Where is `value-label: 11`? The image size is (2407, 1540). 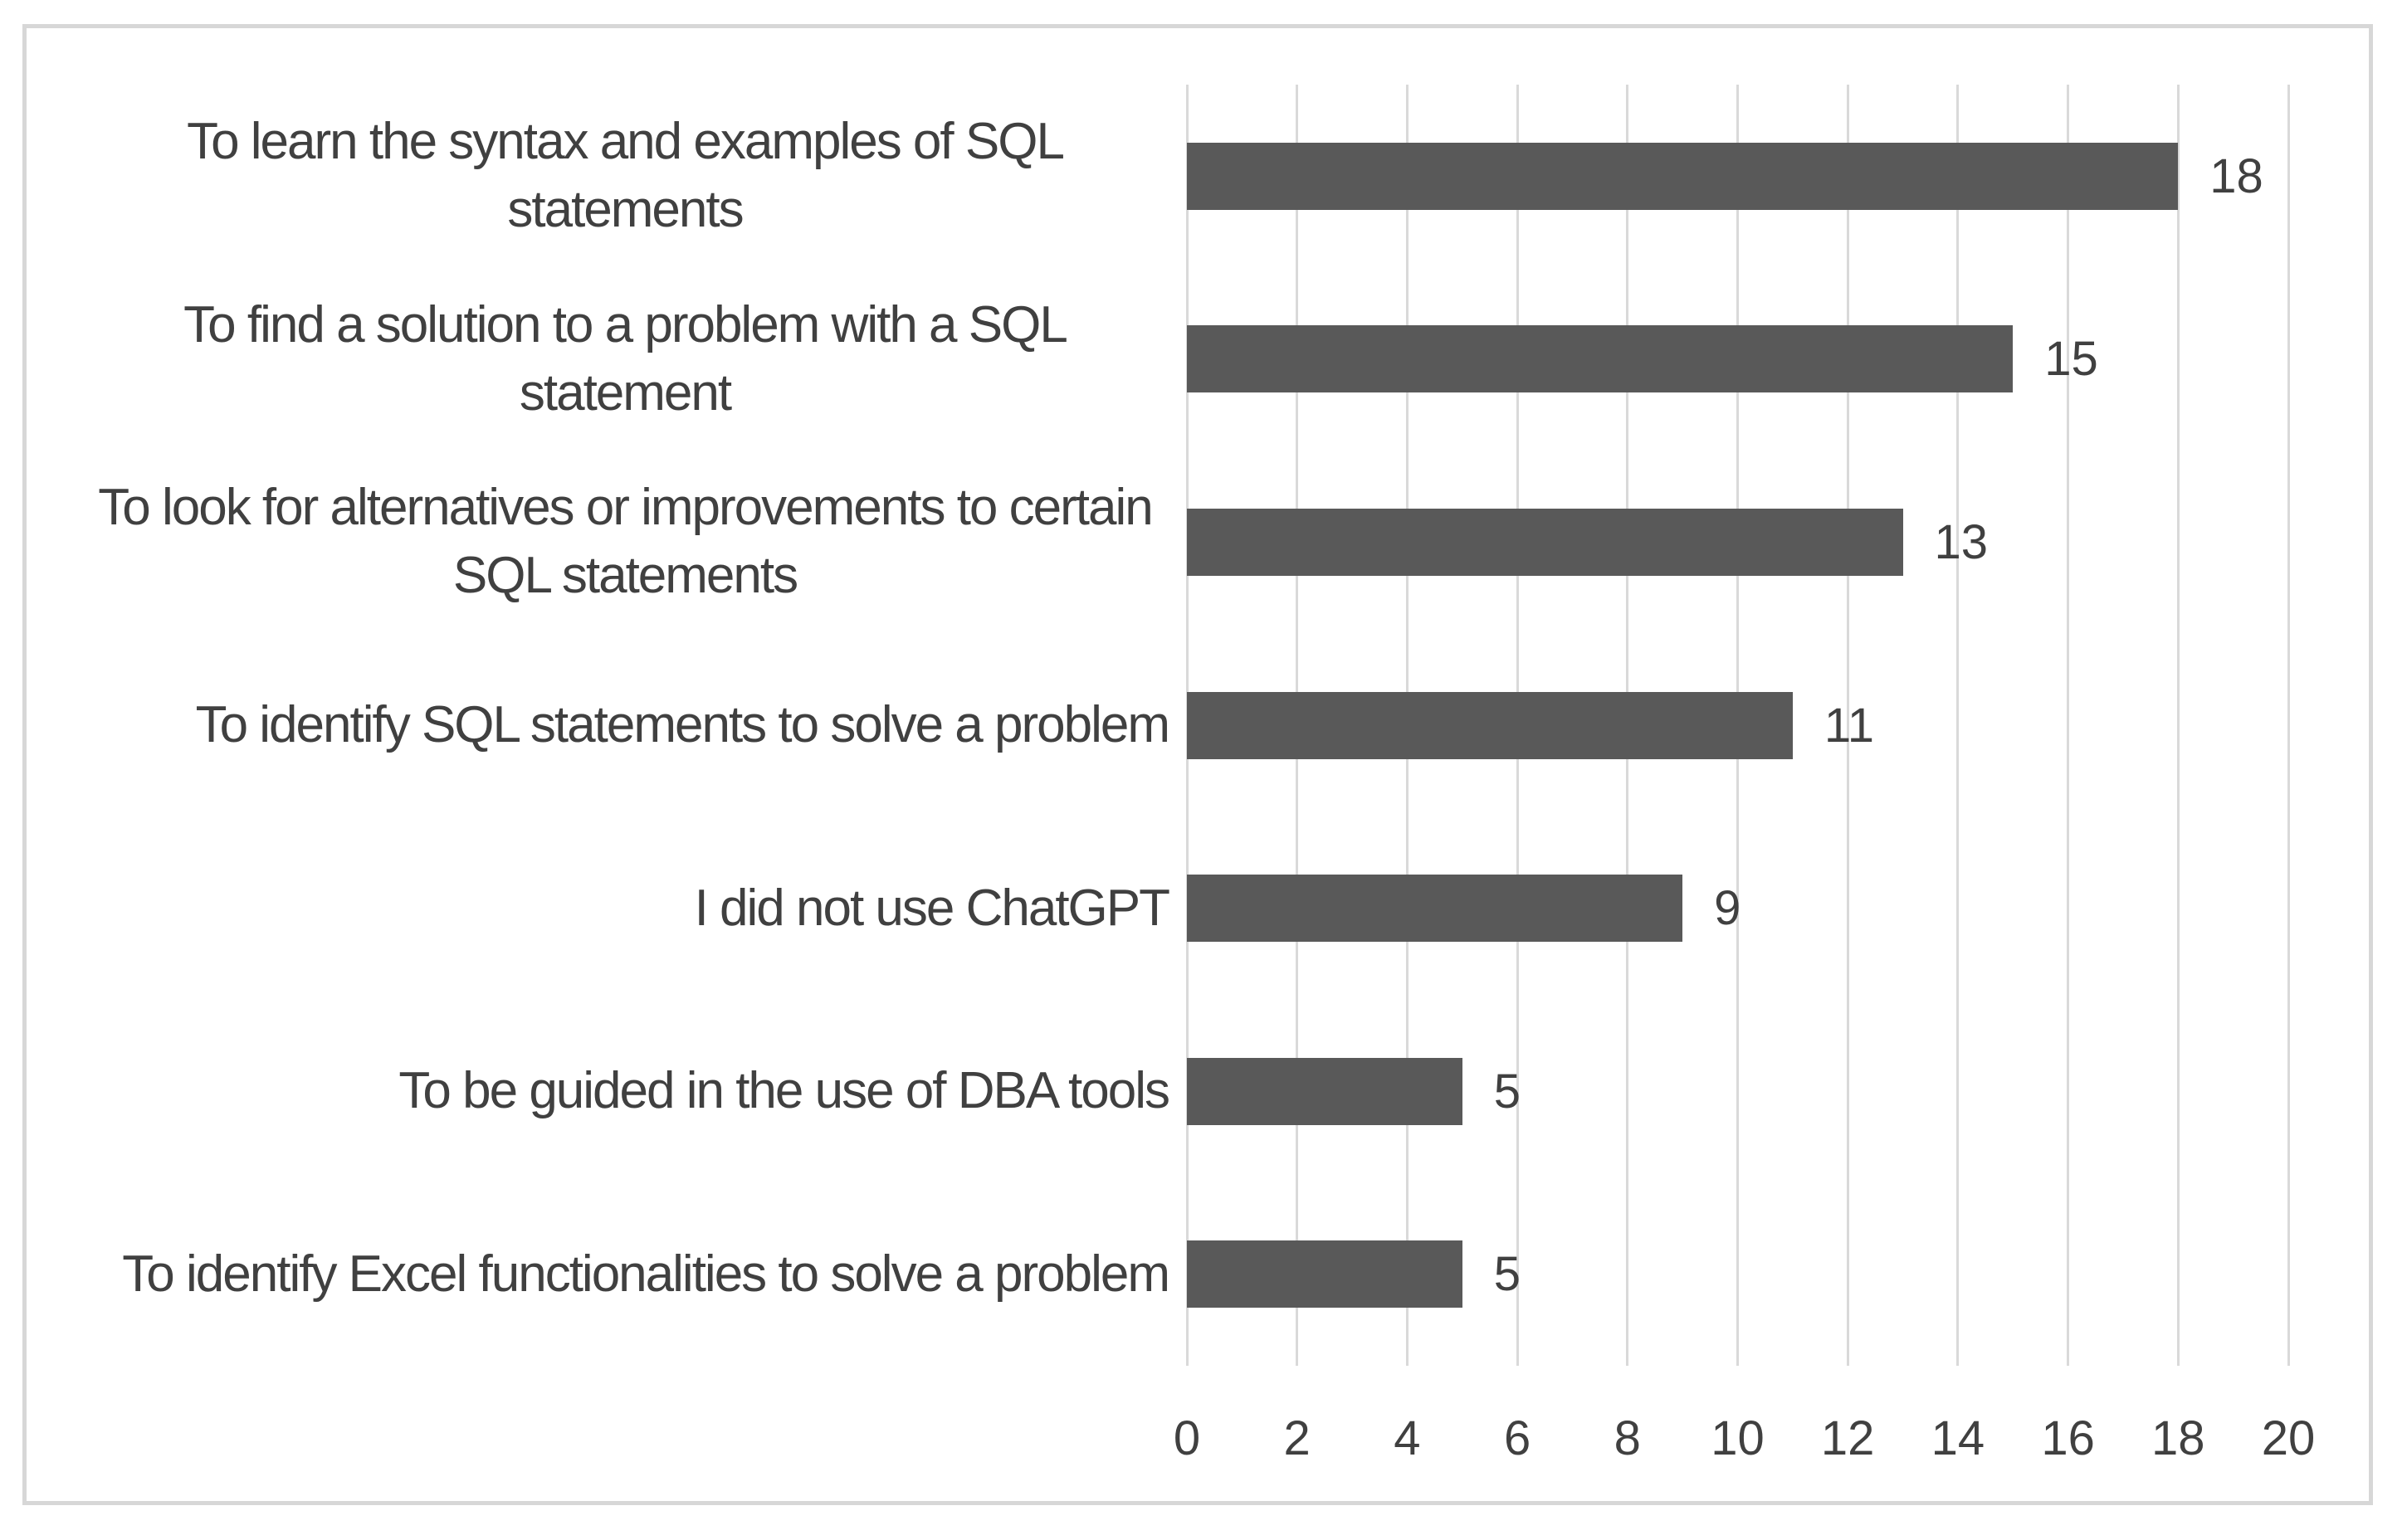
value-label: 11 is located at coordinates (1849, 725).